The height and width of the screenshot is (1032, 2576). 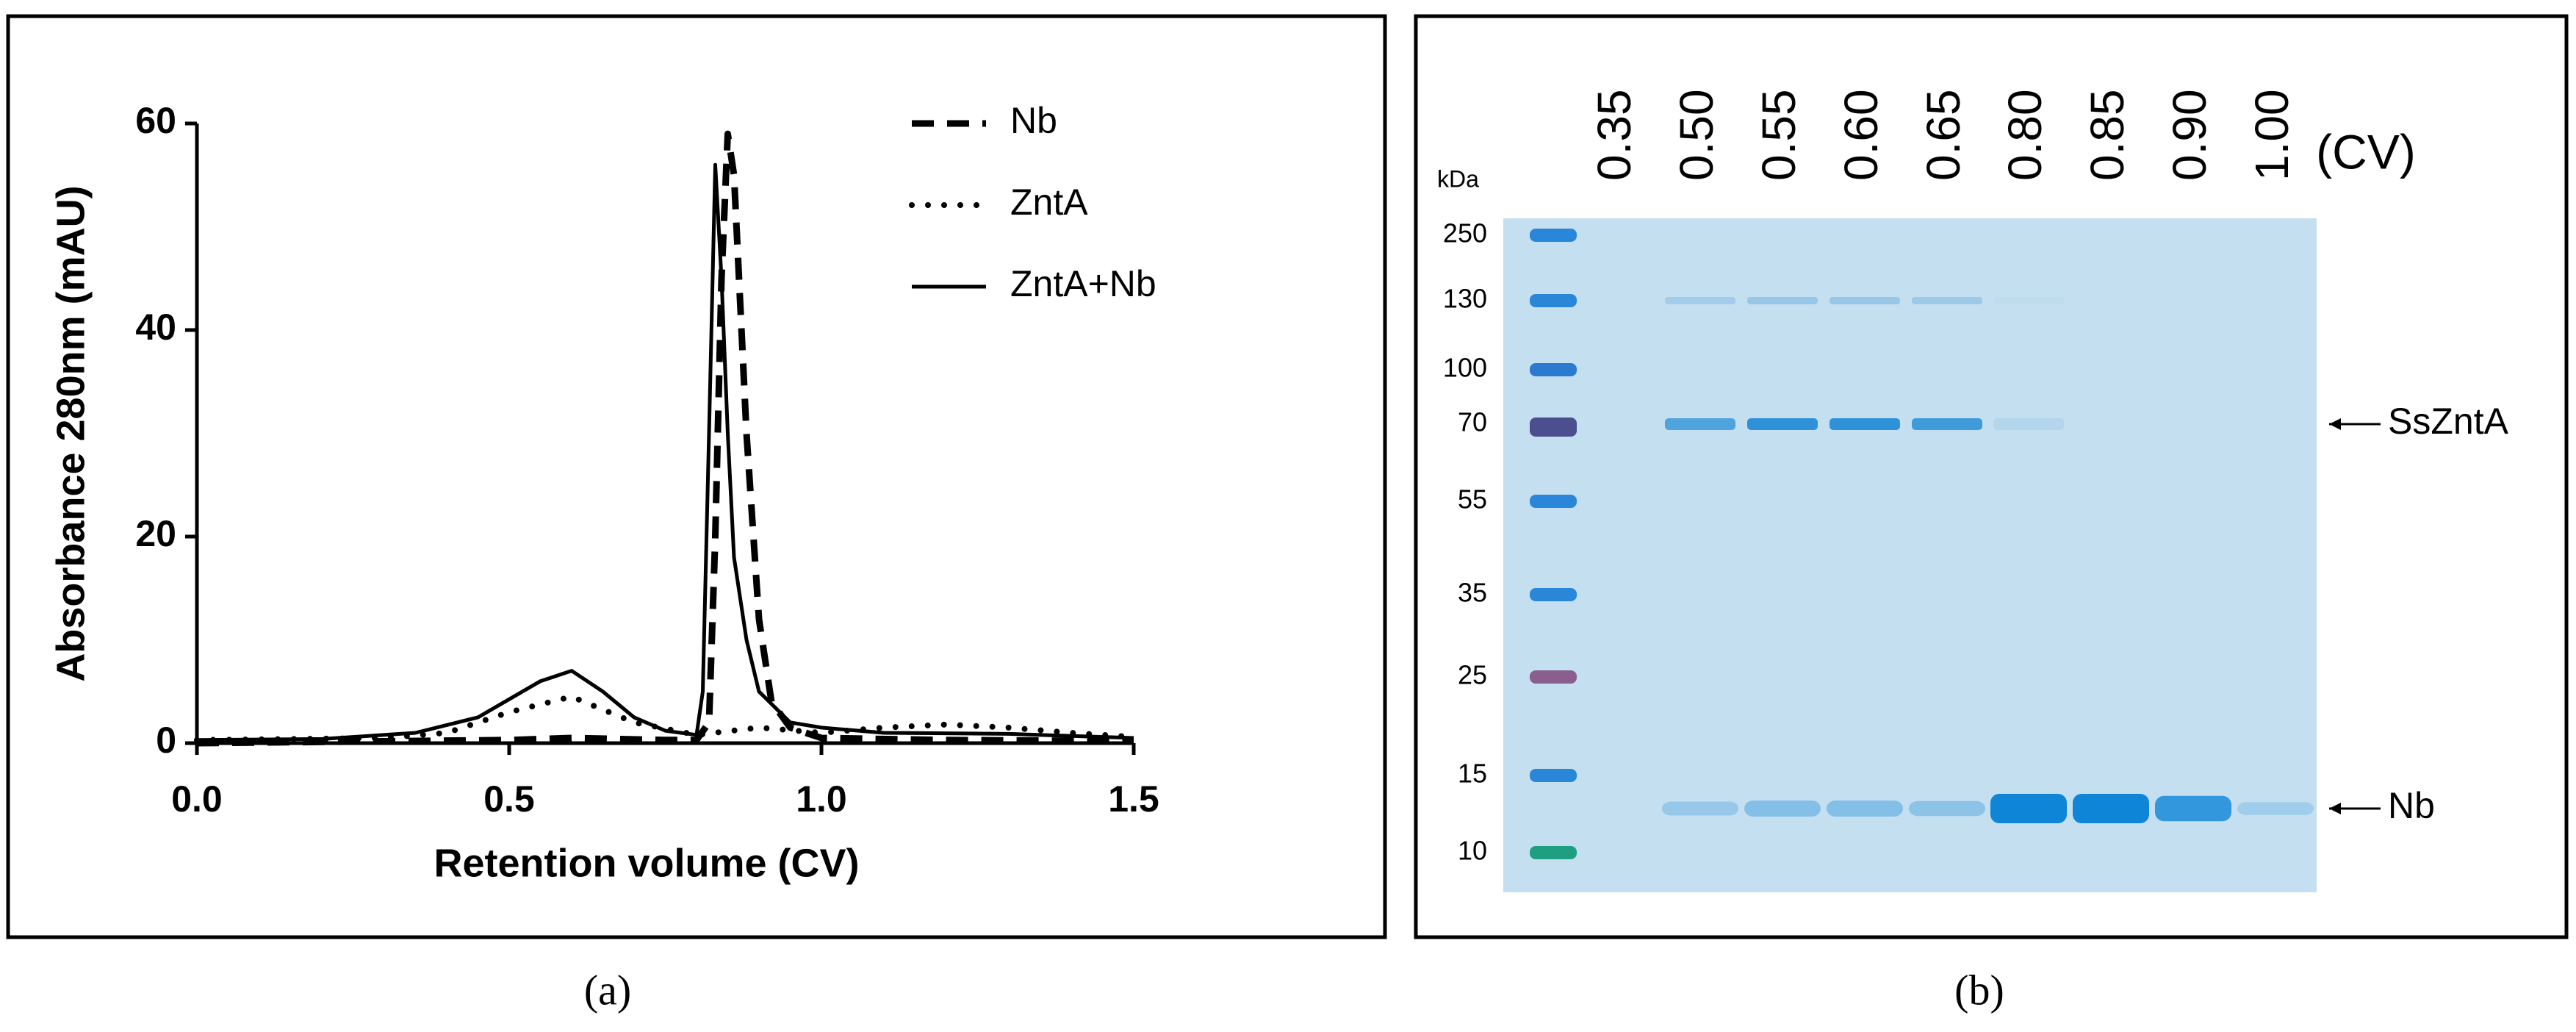 I want to click on x-tick-label: 1.5, so click(x=1133, y=799).